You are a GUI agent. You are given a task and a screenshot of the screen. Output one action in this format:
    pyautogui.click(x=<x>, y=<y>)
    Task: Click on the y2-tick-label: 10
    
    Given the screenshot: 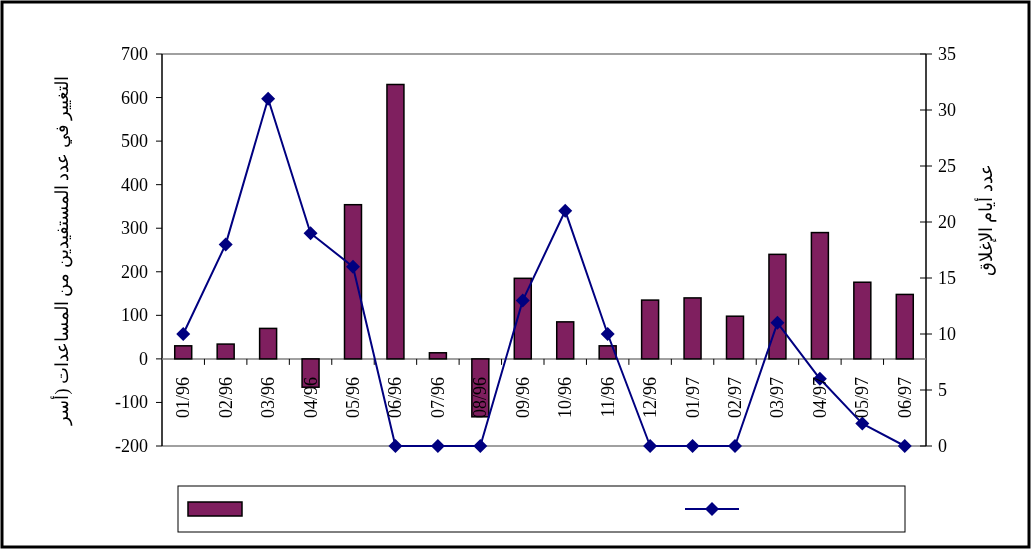 What is the action you would take?
    pyautogui.click(x=947, y=334)
    